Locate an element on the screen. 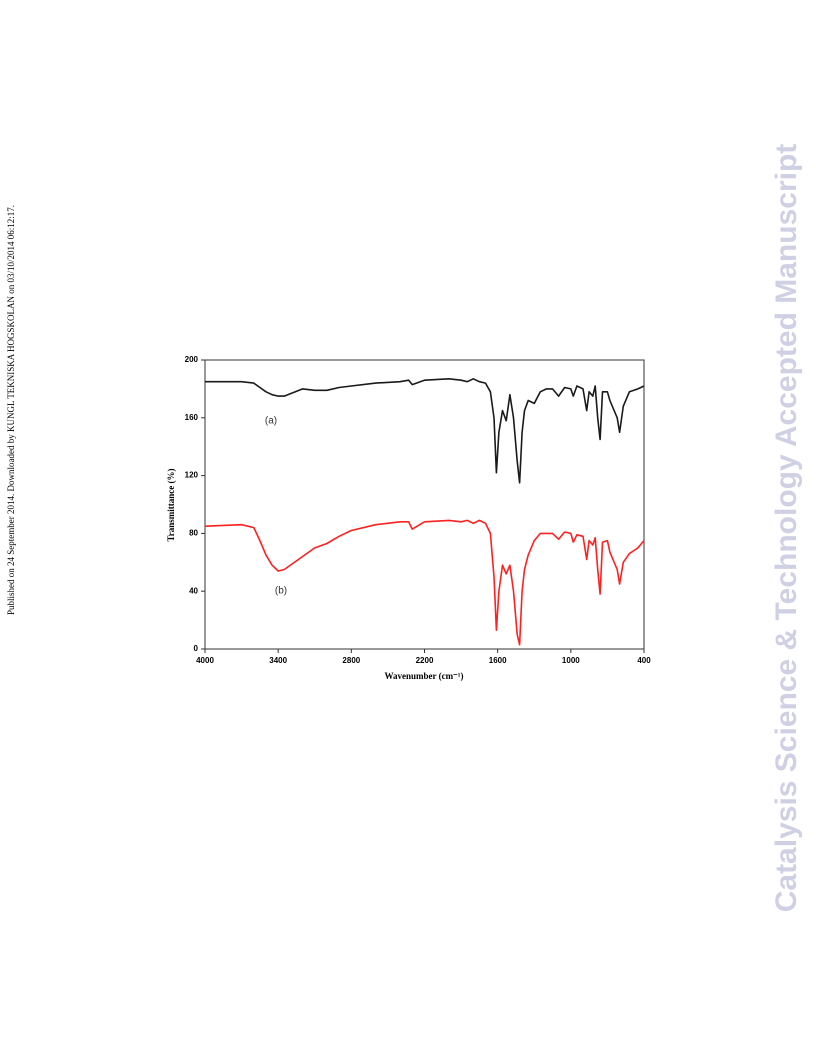 Image resolution: width=816 pixels, height=1061 pixels. y-tick-label: 0 is located at coordinates (196, 648).